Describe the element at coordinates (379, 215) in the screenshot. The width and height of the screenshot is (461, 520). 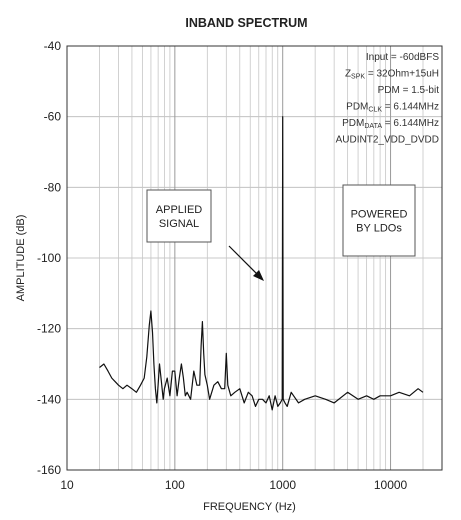
I see `annotation-text: POWERED` at that location.